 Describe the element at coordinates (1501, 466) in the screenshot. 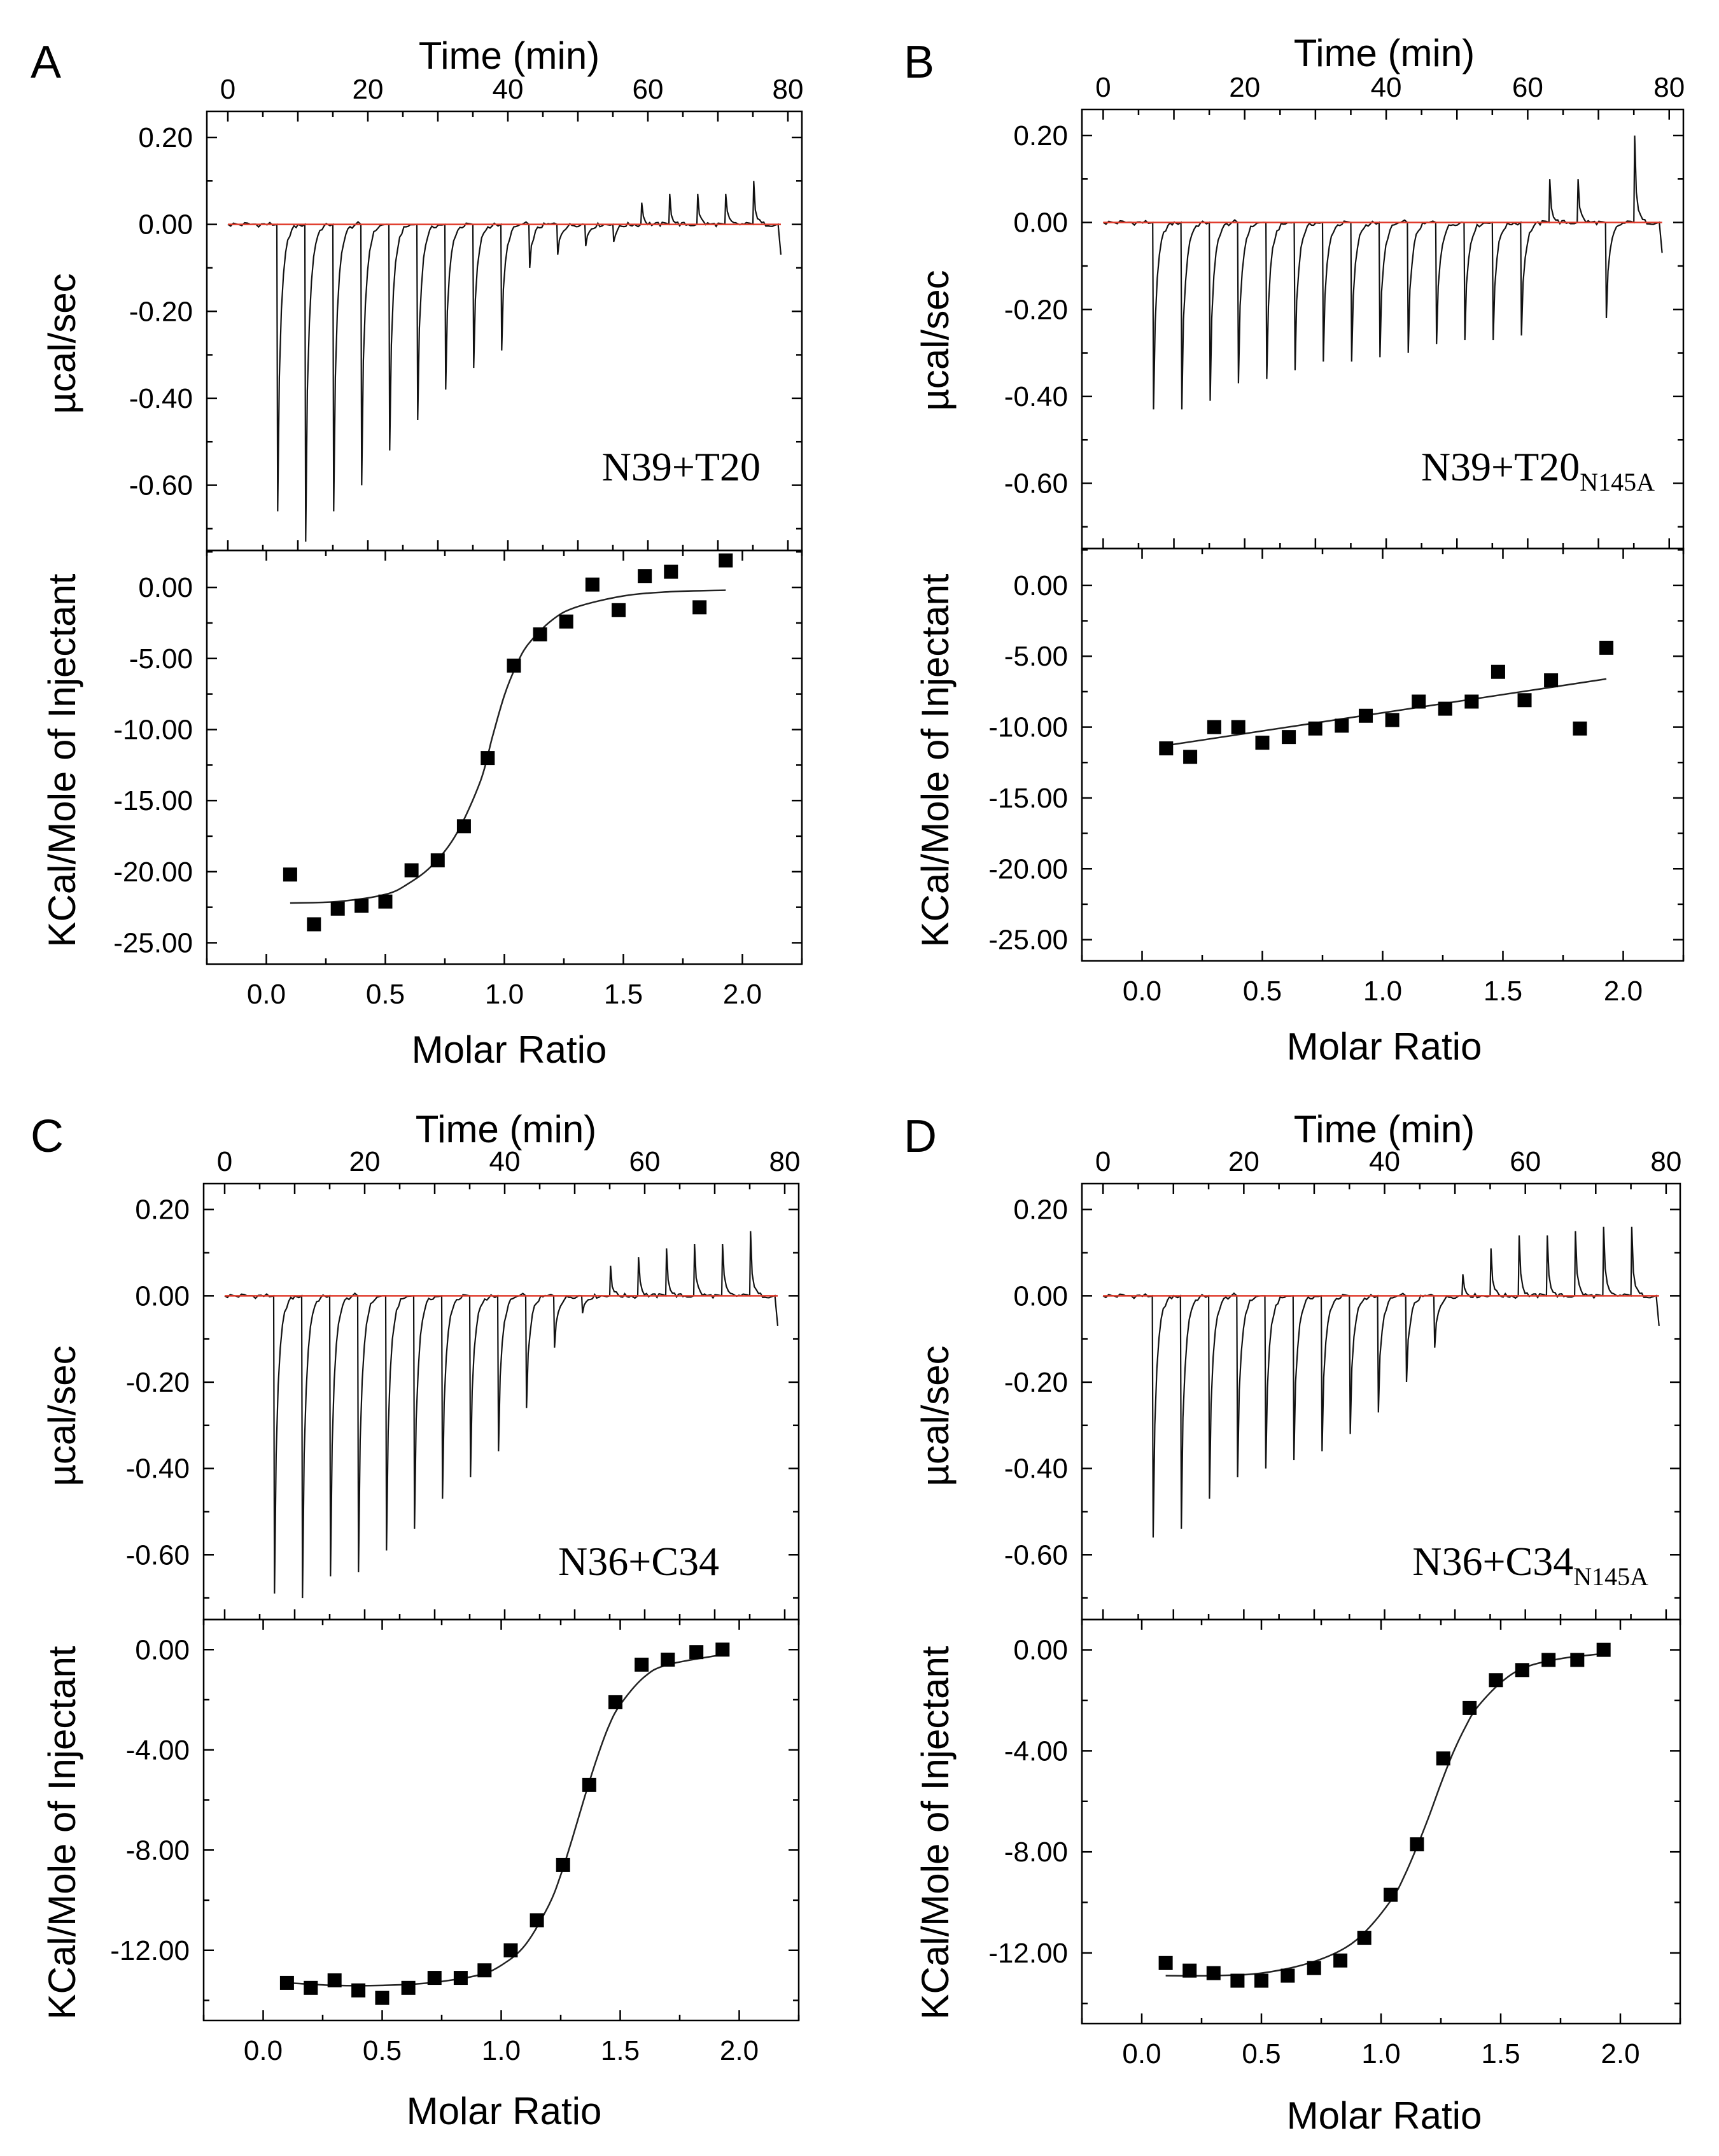

I see `annotation-main: N39+T20` at that location.